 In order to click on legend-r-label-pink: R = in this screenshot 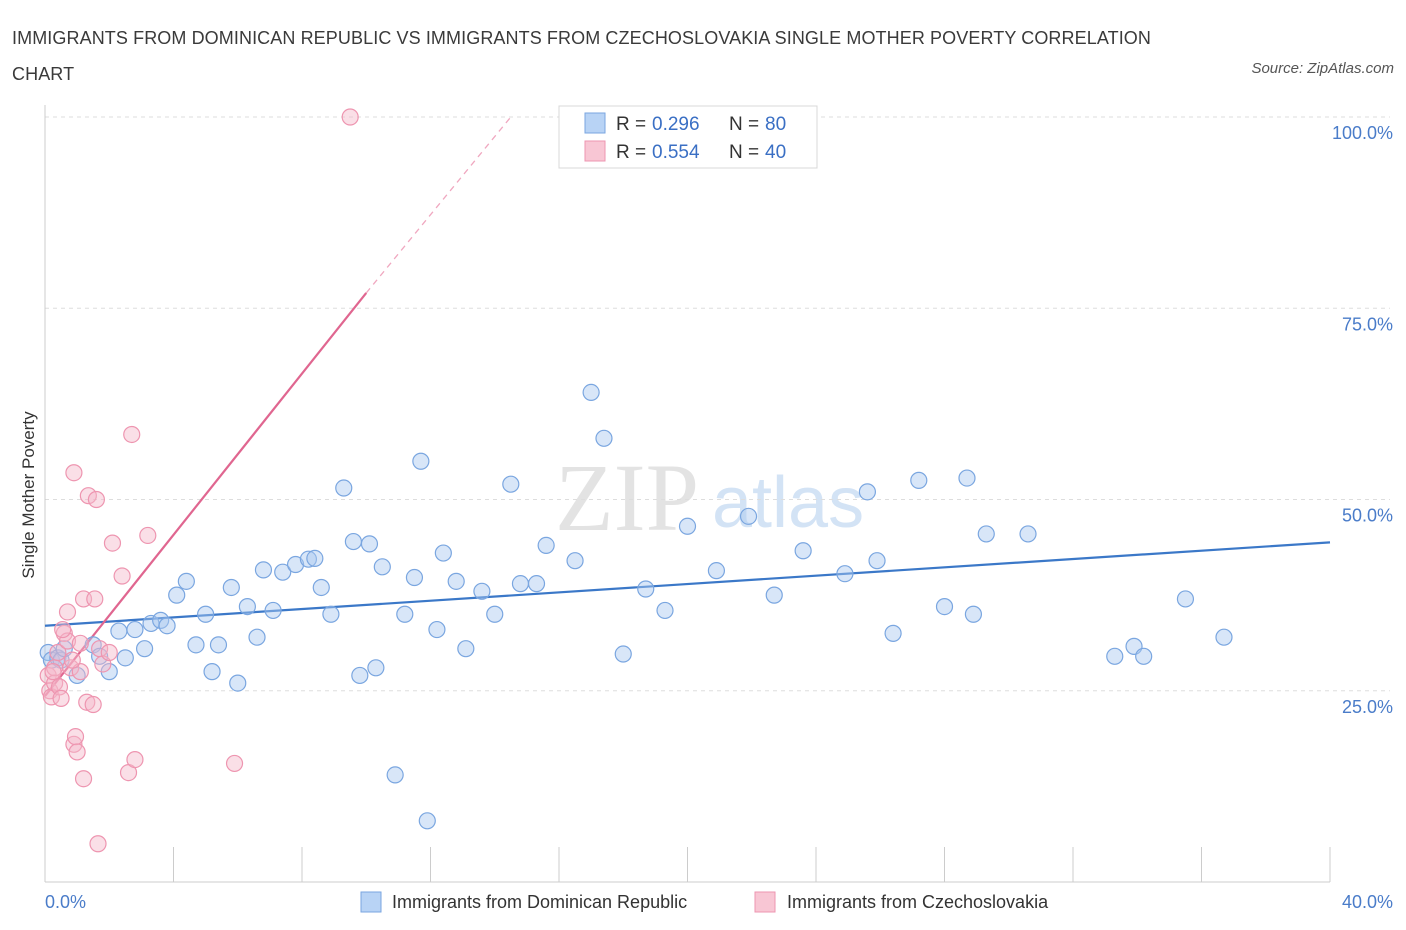, I will do `click(631, 152)`.